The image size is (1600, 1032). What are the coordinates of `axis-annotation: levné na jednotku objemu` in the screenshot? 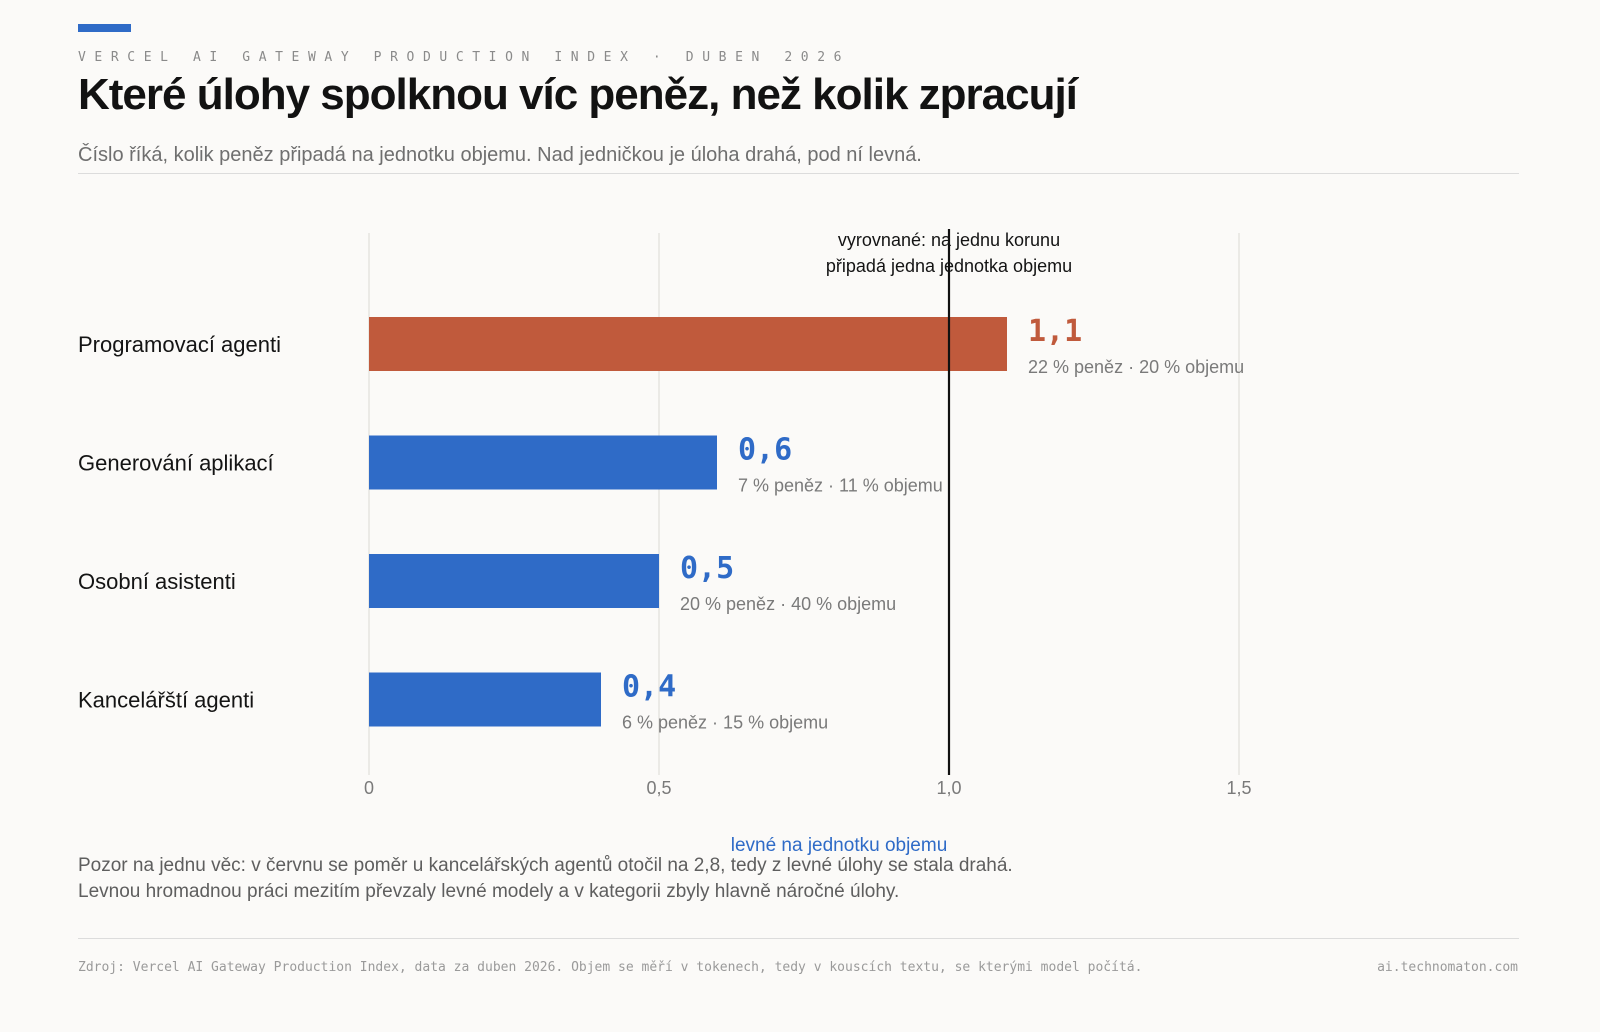 It's located at (839, 845).